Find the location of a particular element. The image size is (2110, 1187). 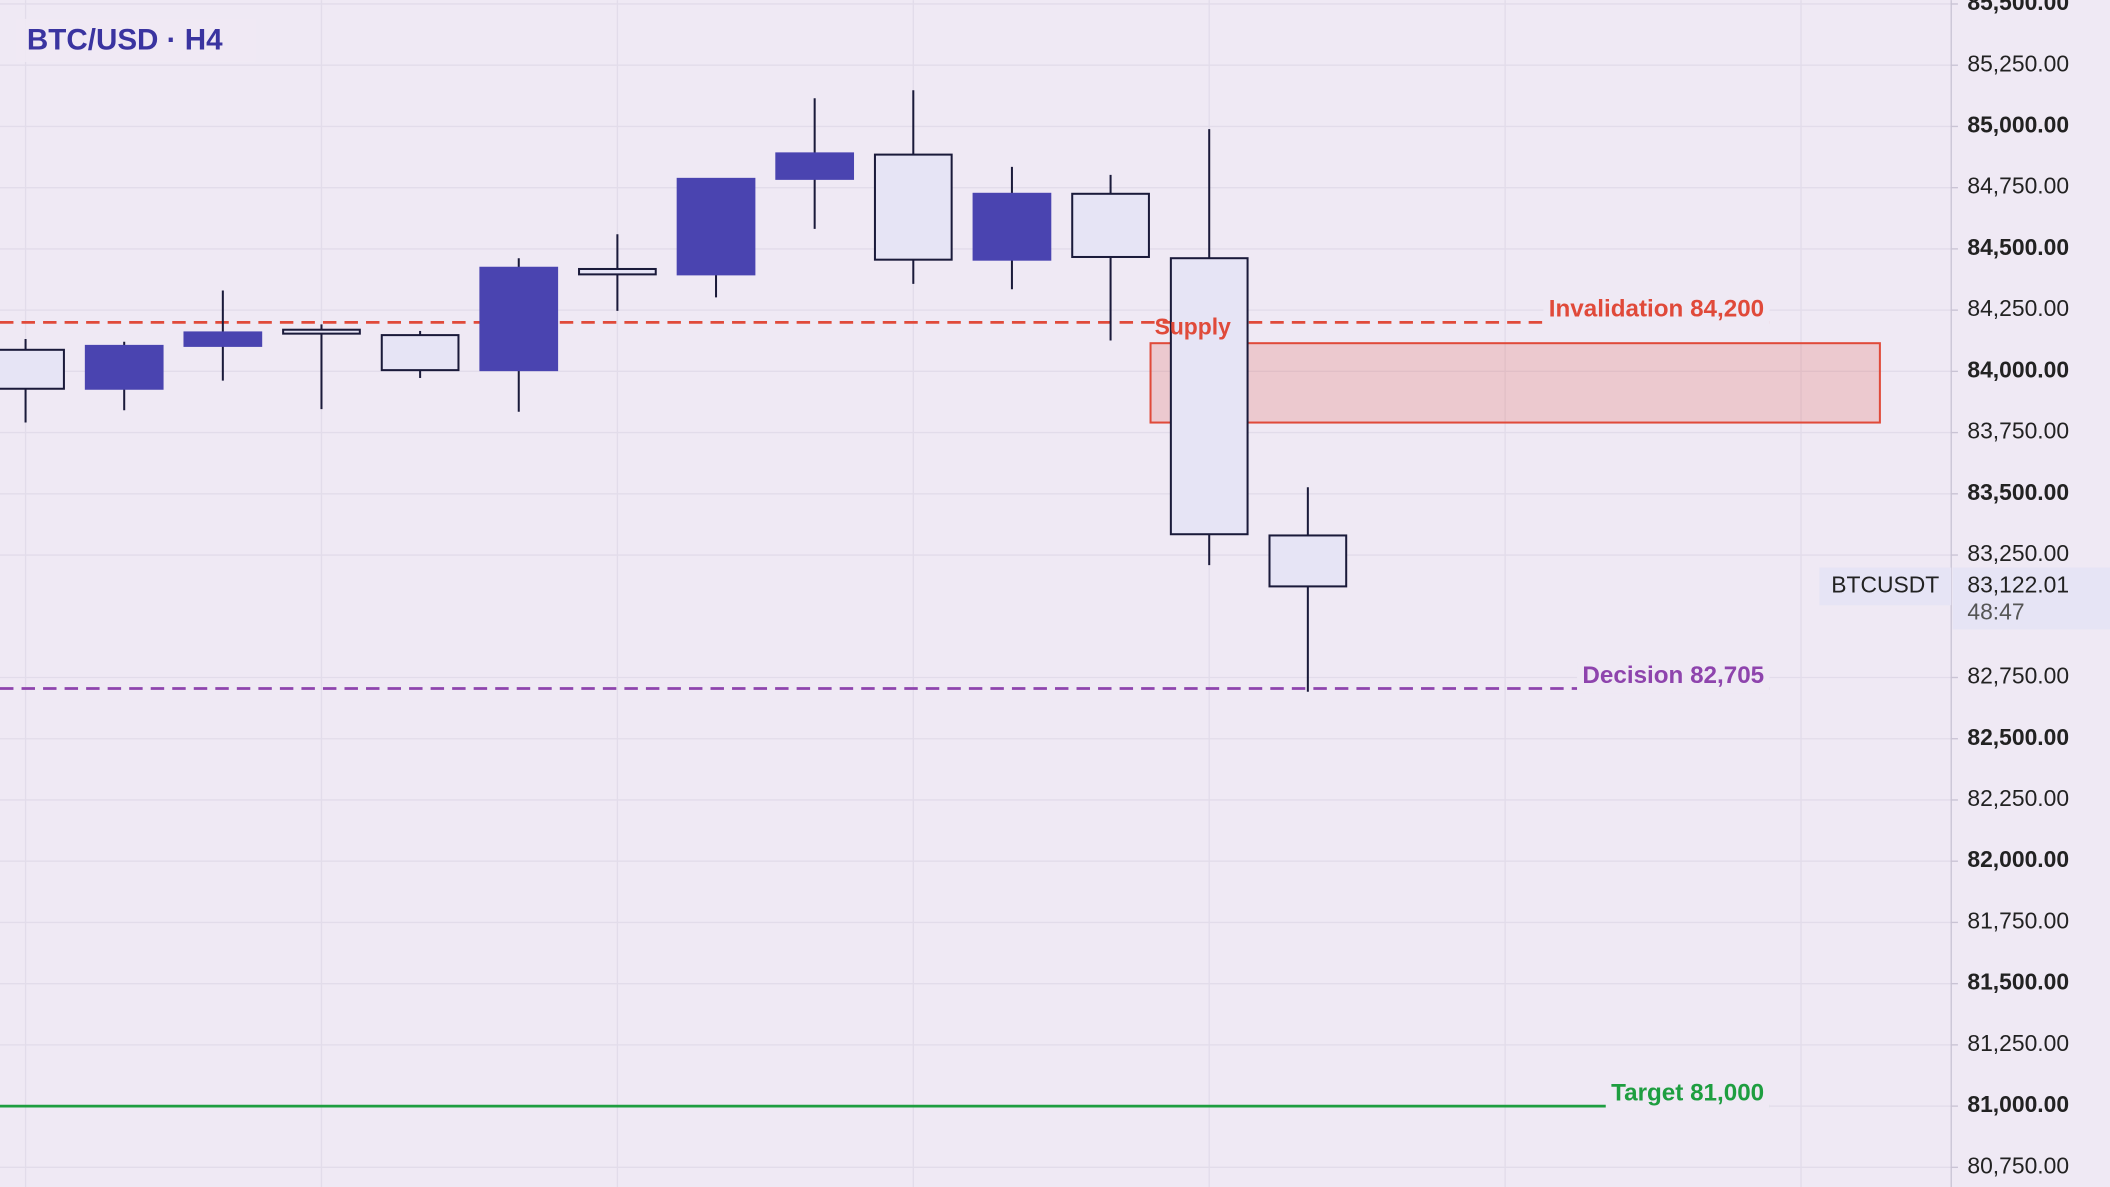

symbol-tag: BTCUSDT is located at coordinates (1885, 584).